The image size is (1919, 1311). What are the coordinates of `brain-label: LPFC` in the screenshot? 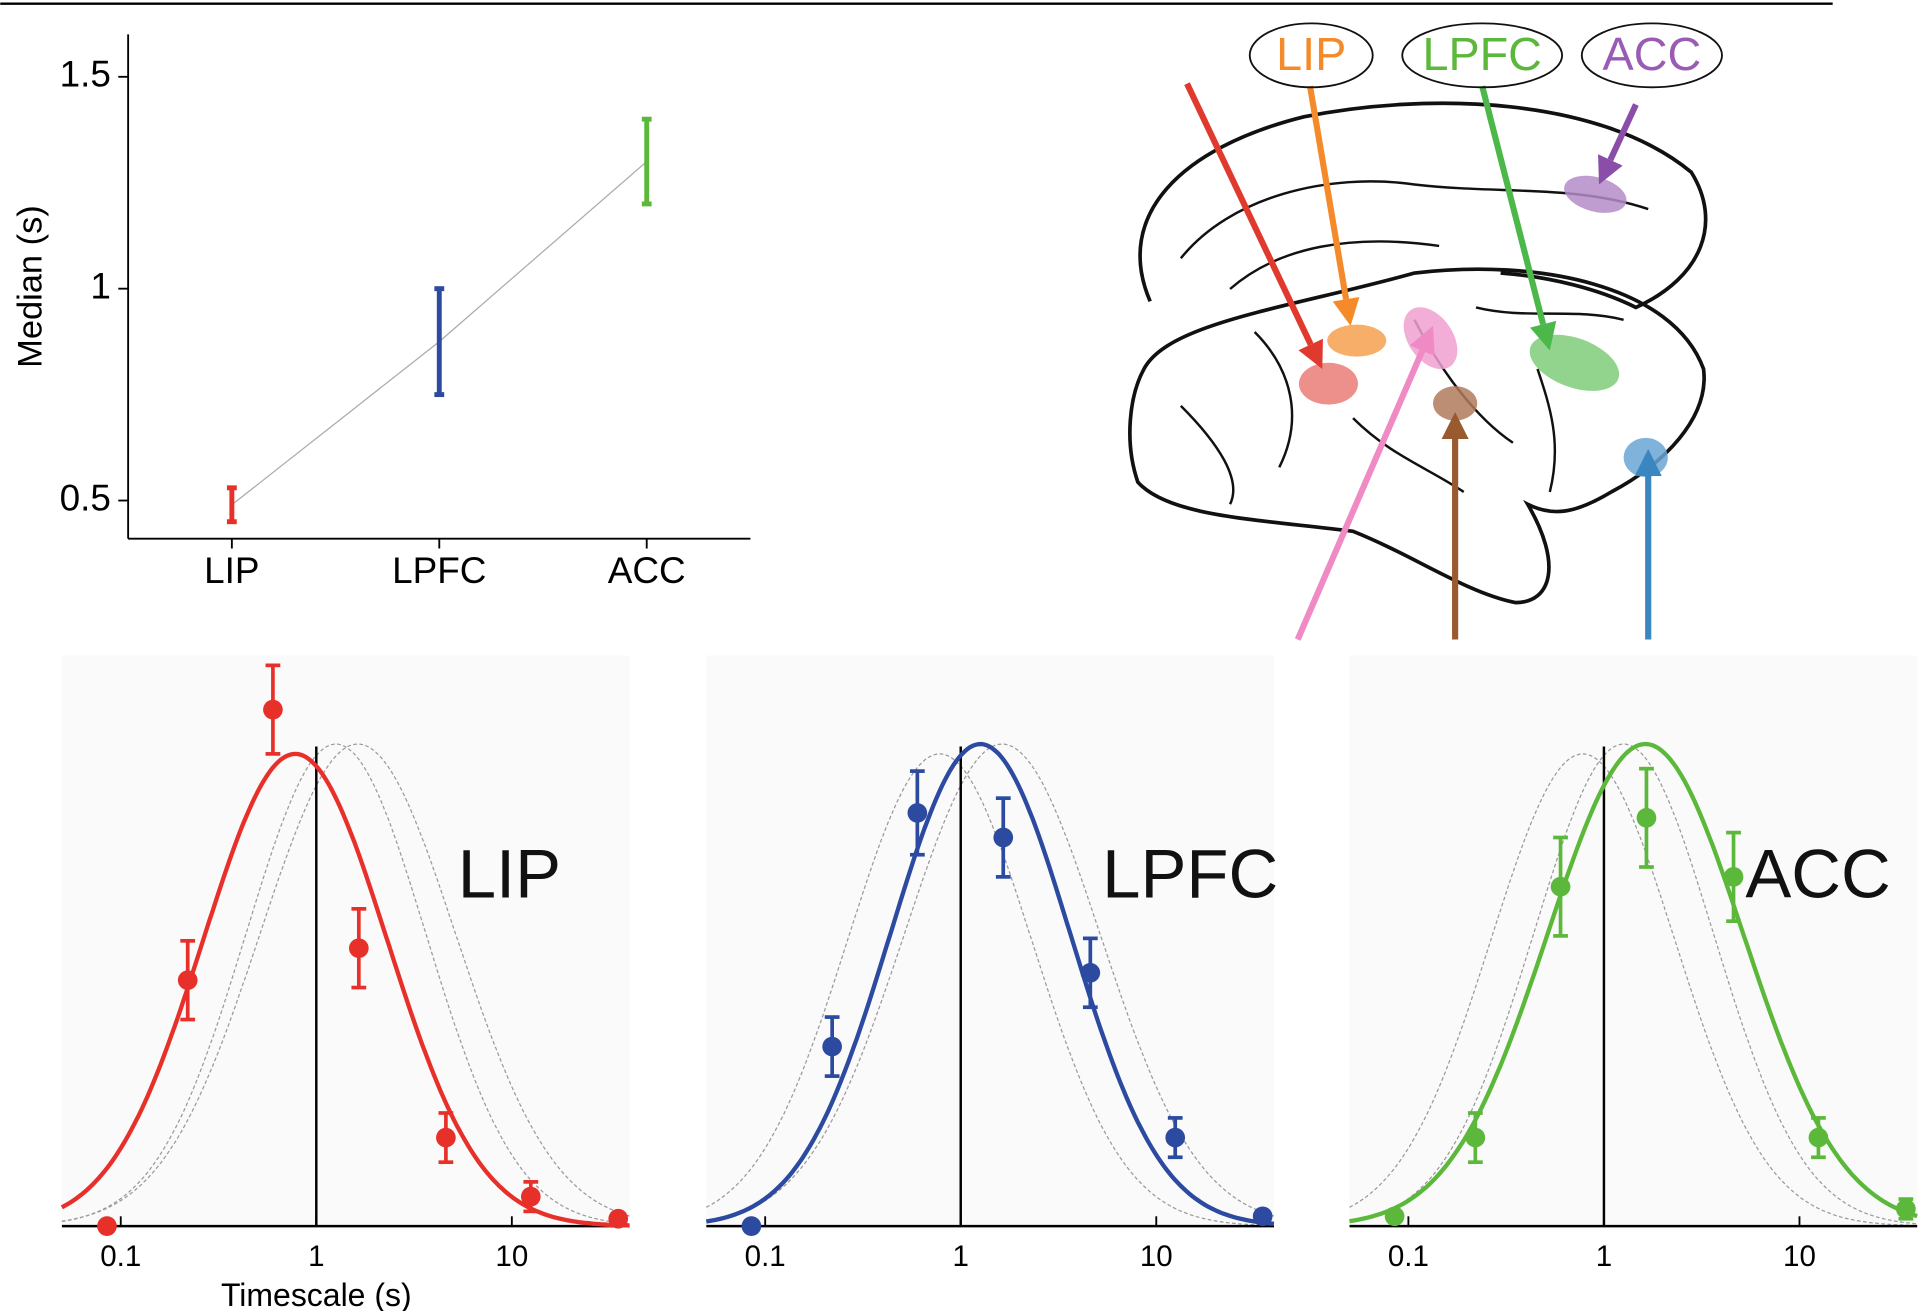 It's located at (1481, 54).